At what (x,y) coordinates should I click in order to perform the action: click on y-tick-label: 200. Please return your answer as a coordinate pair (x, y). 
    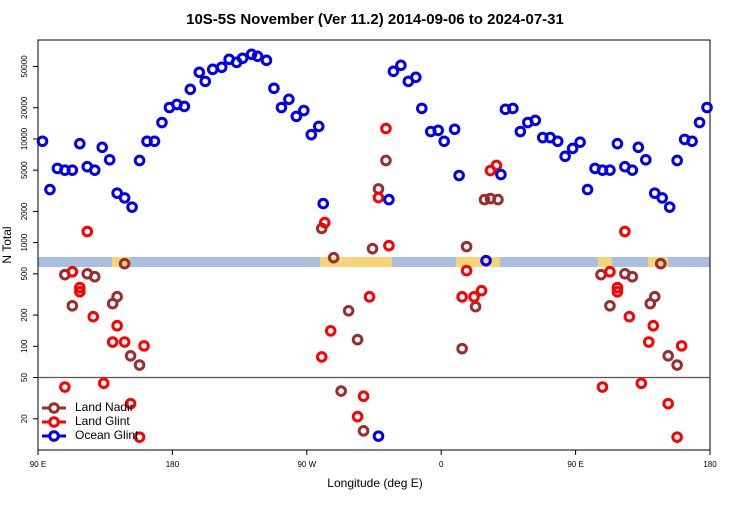
    Looking at the image, I should click on (24, 315).